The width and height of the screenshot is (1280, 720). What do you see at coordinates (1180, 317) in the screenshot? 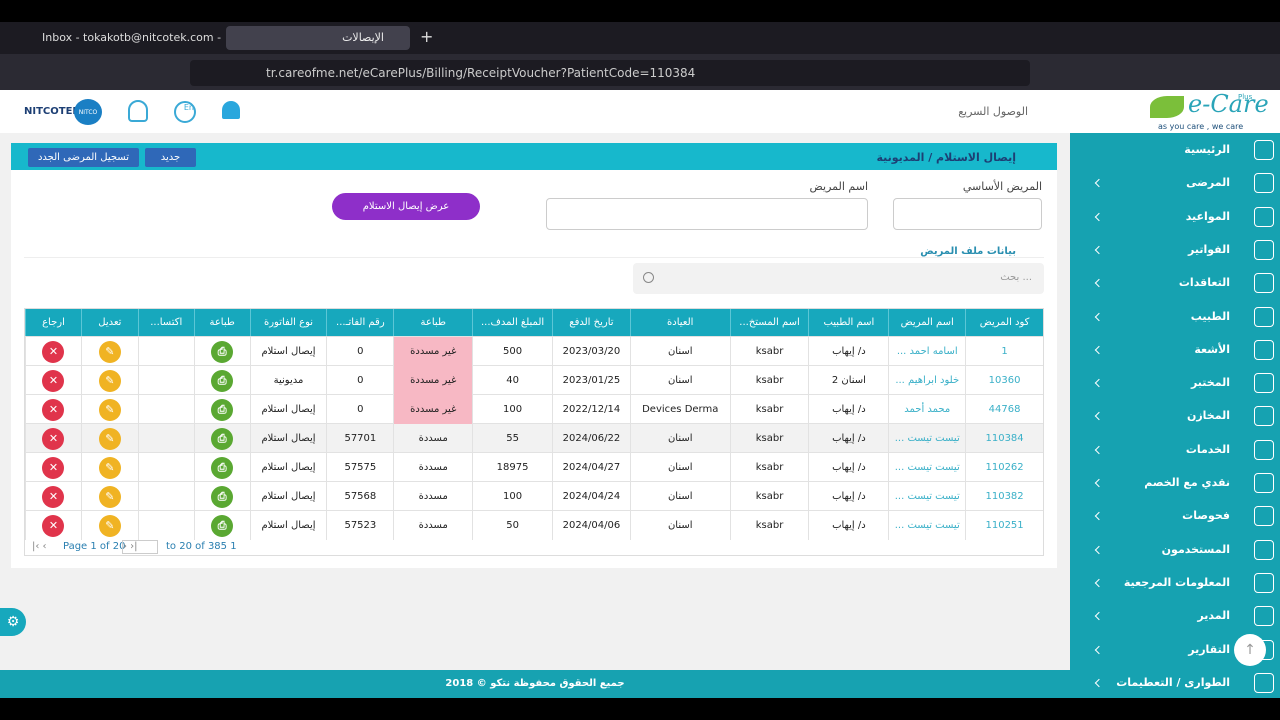
I see `menu-item: الطبيب` at bounding box center [1180, 317].